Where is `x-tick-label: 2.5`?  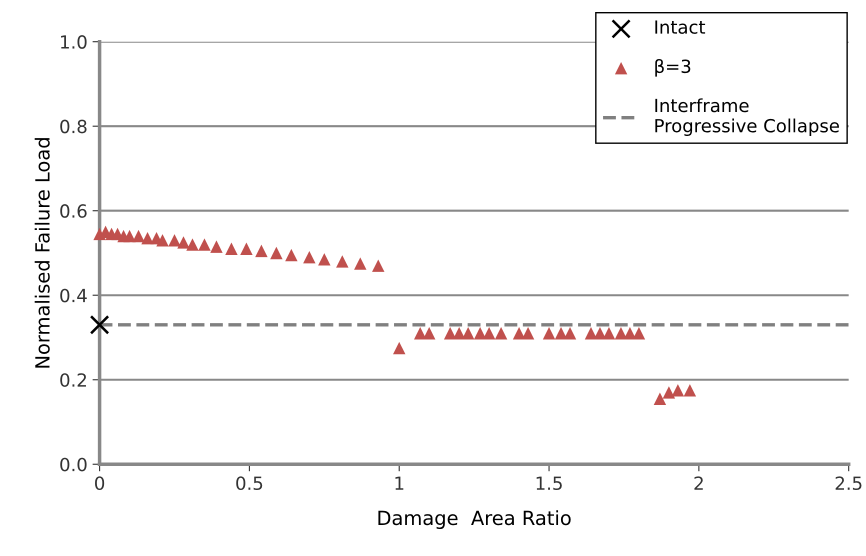
x-tick-label: 2.5 is located at coordinates (849, 483).